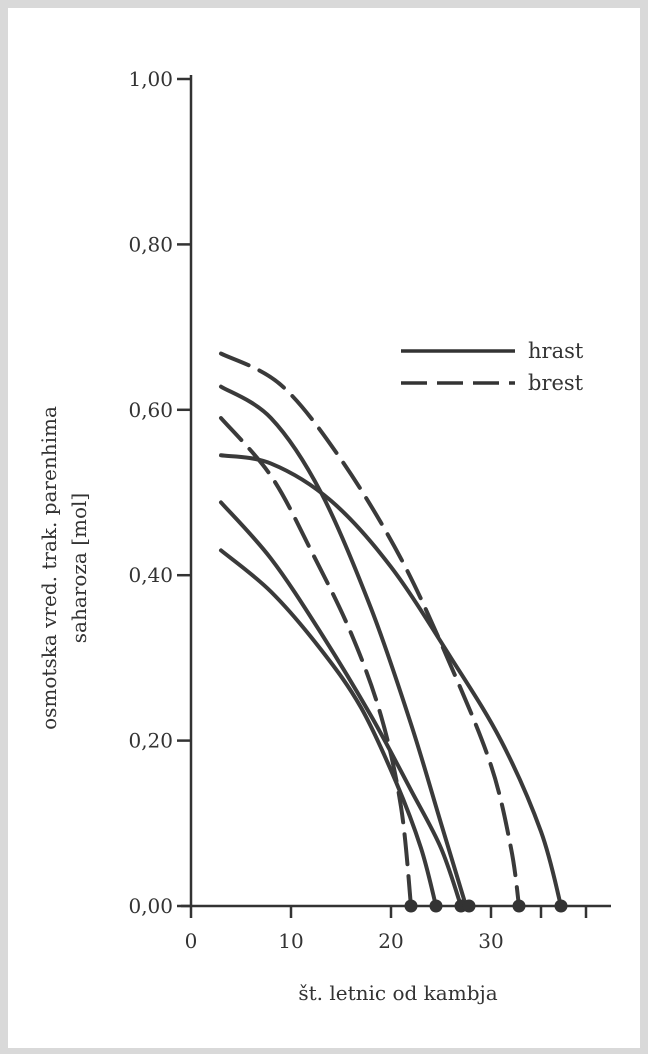  What do you see at coordinates (159, 492) in the screenshot?
I see `y-ticks: 0,00 0,20 0,40 0,60 0,80 1,00` at bounding box center [159, 492].